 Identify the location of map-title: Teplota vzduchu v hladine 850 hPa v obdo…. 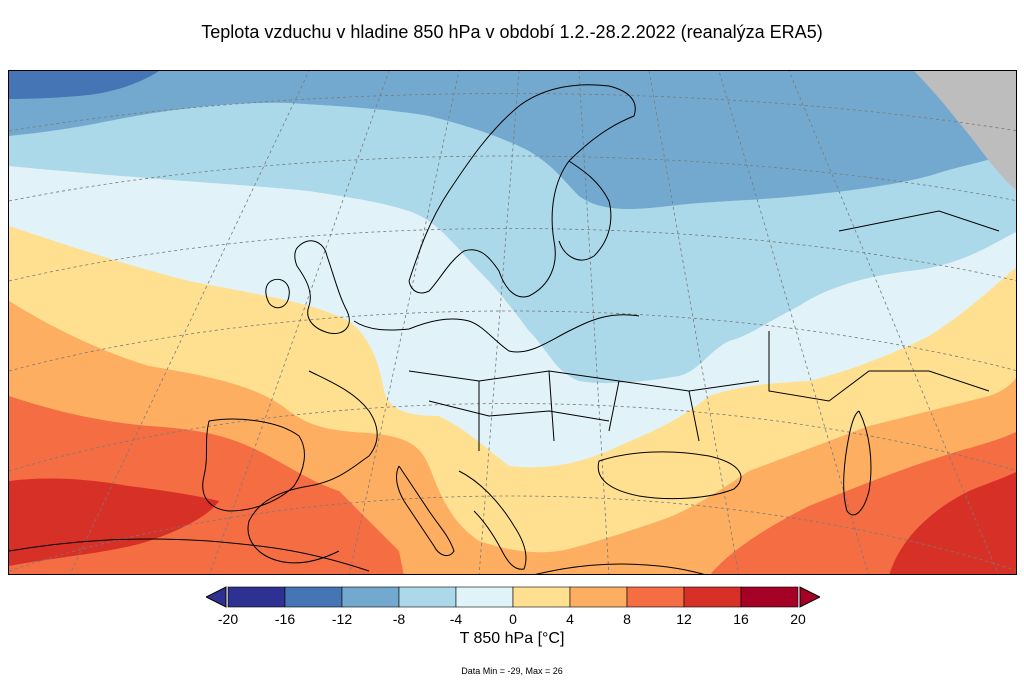
(512, 32).